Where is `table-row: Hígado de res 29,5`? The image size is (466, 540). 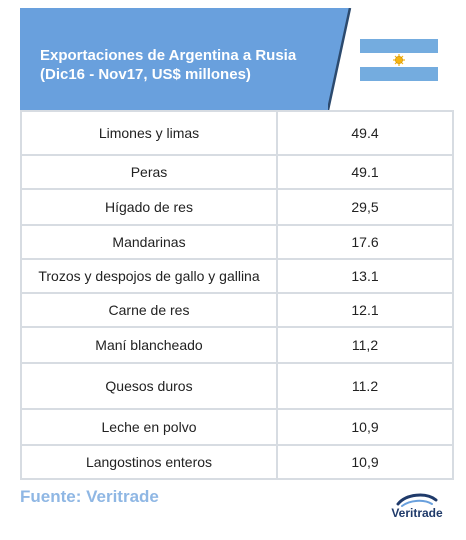
table-row: Hígado de res 29,5 is located at coordinates (237, 207).